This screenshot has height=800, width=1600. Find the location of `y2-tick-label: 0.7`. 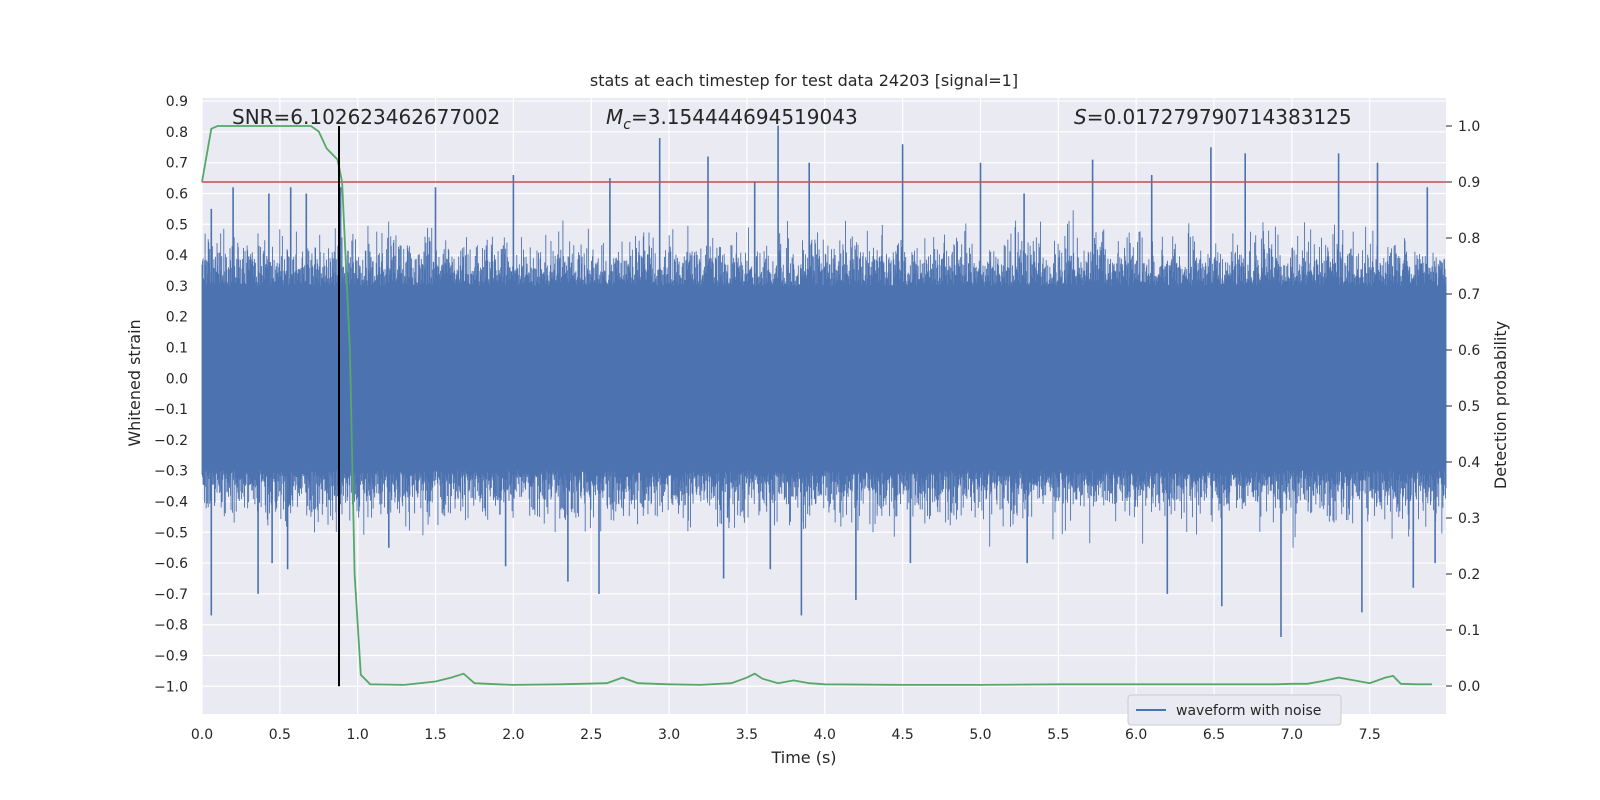

y2-tick-label: 0.7 is located at coordinates (1469, 295).